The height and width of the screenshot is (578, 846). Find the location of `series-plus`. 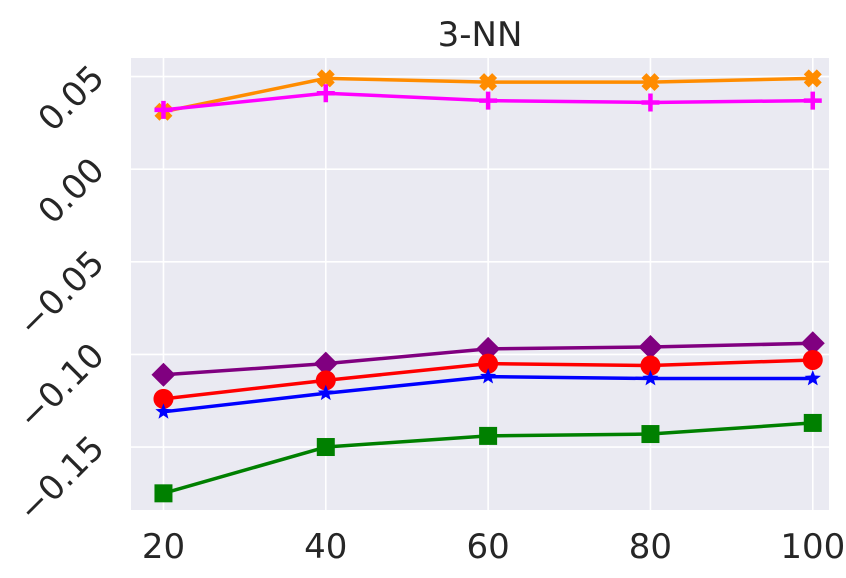

series-plus is located at coordinates (488, 101).